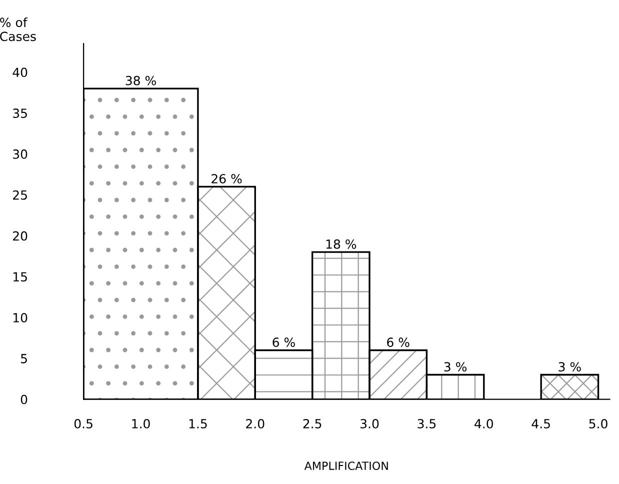  Describe the element at coordinates (24, 359) in the screenshot. I see `y-tick-label: 5` at that location.